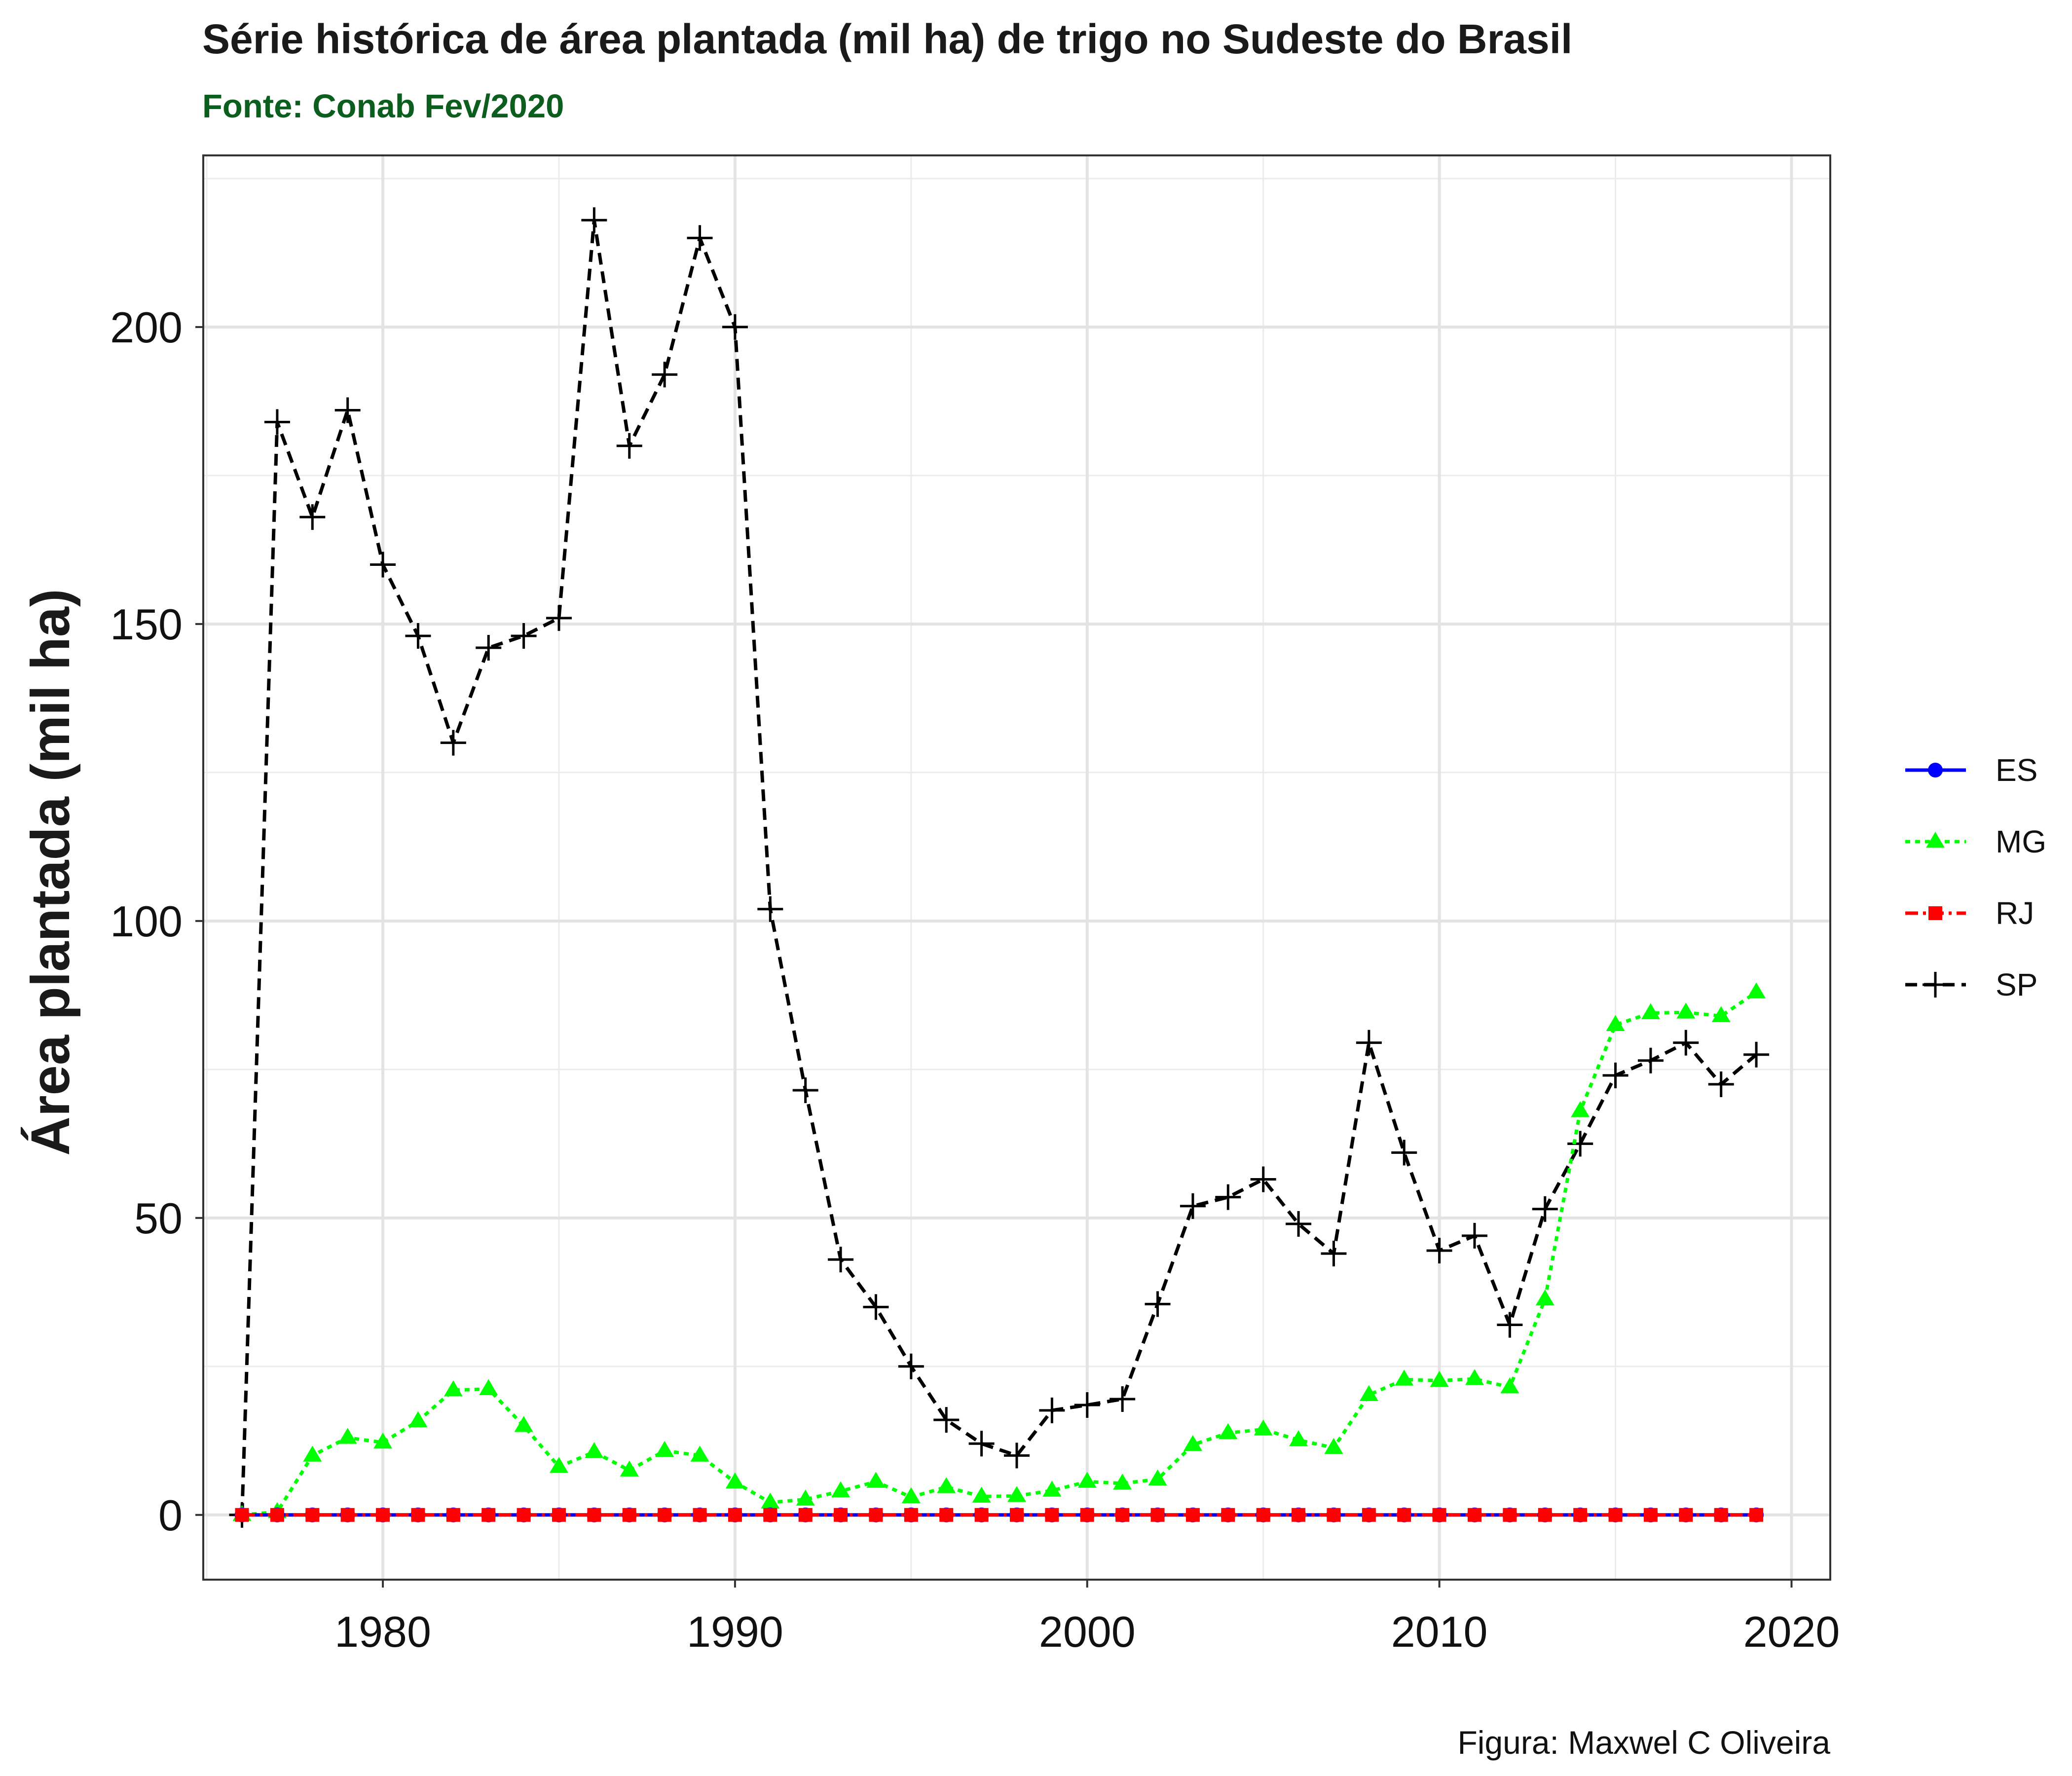 The height and width of the screenshot is (1776, 2072). Describe the element at coordinates (1088, 1632) in the screenshot. I see `x-tick-label: 2000` at that location.